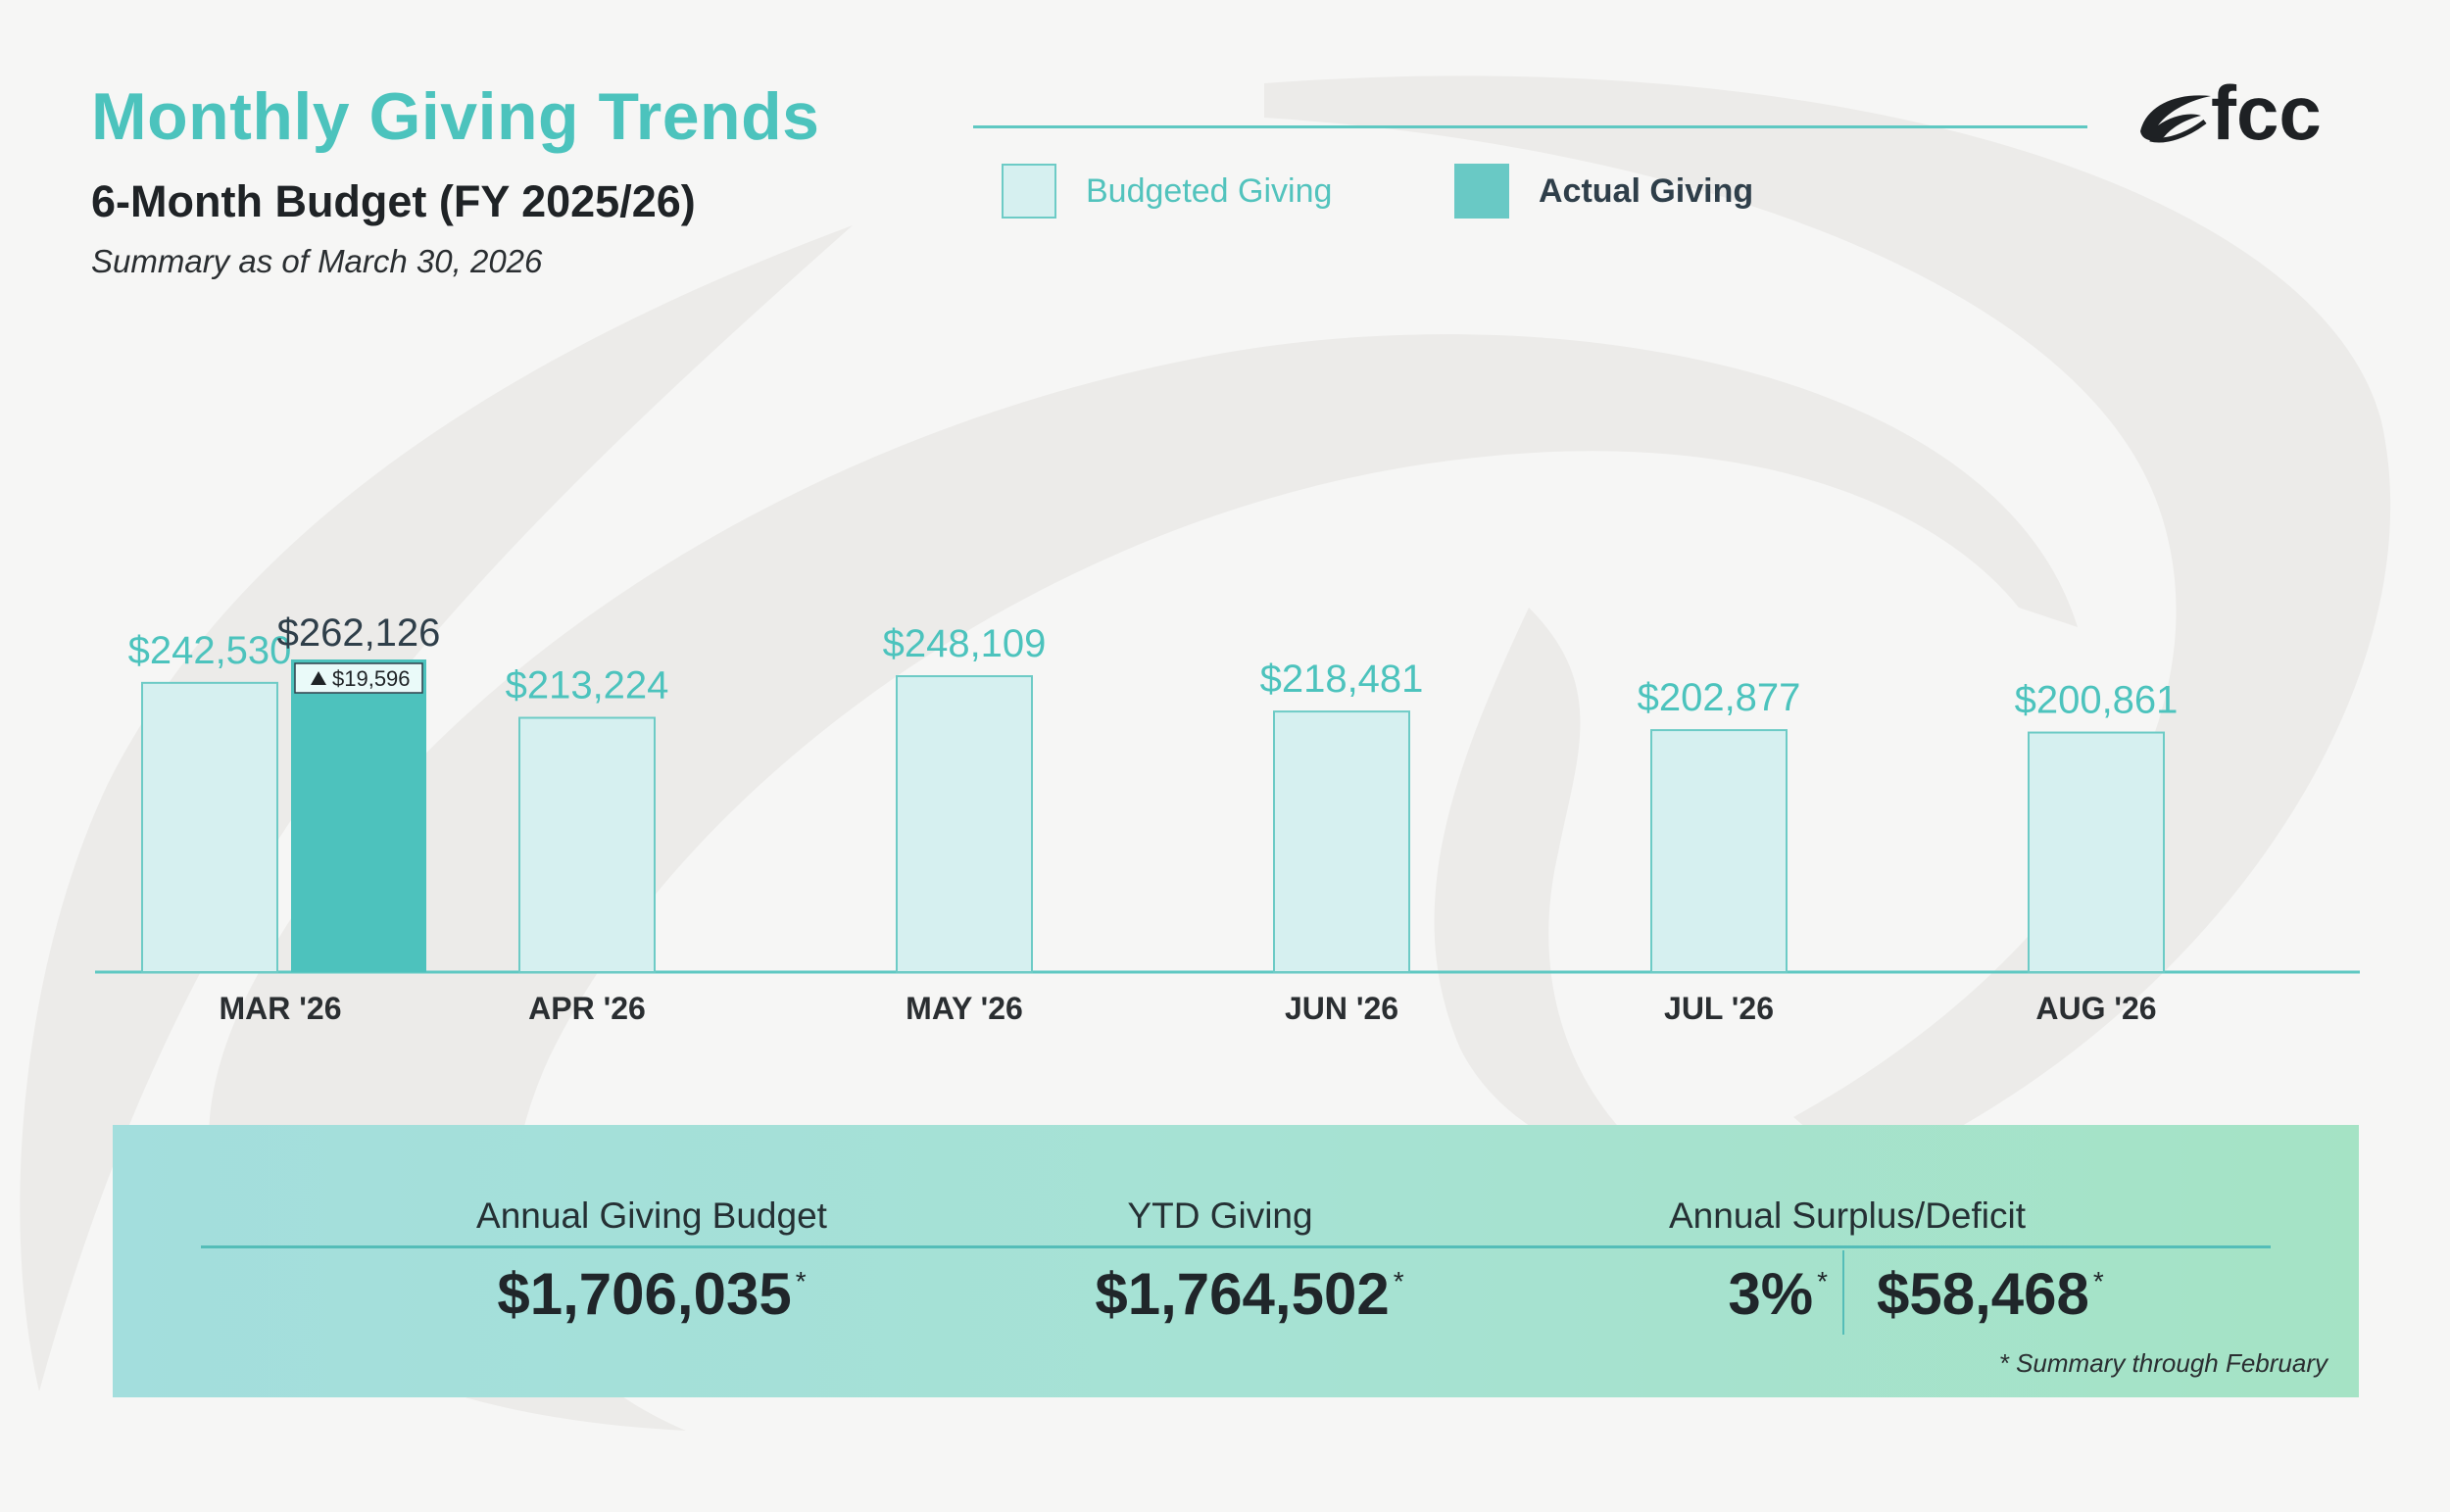 Image resolution: width=2450 pixels, height=1512 pixels. What do you see at coordinates (281, 1009) in the screenshot?
I see `x-tick-label-0: MAR '26` at bounding box center [281, 1009].